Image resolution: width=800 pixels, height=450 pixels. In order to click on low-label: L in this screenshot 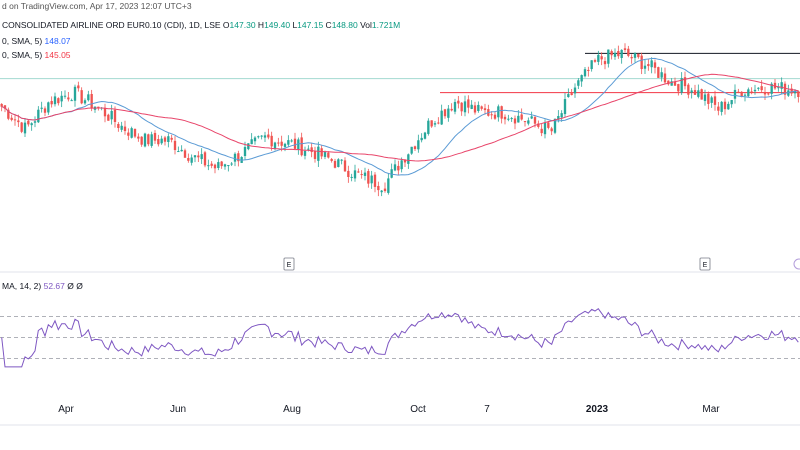, I will do `click(295, 25)`.